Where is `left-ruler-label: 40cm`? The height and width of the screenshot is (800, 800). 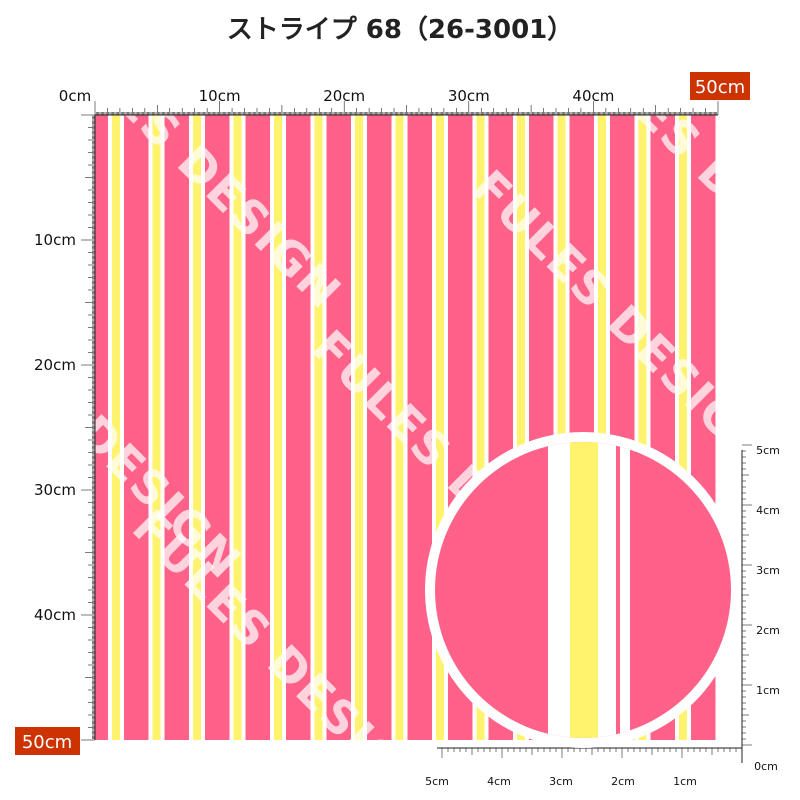
left-ruler-label: 40cm is located at coordinates (55, 615).